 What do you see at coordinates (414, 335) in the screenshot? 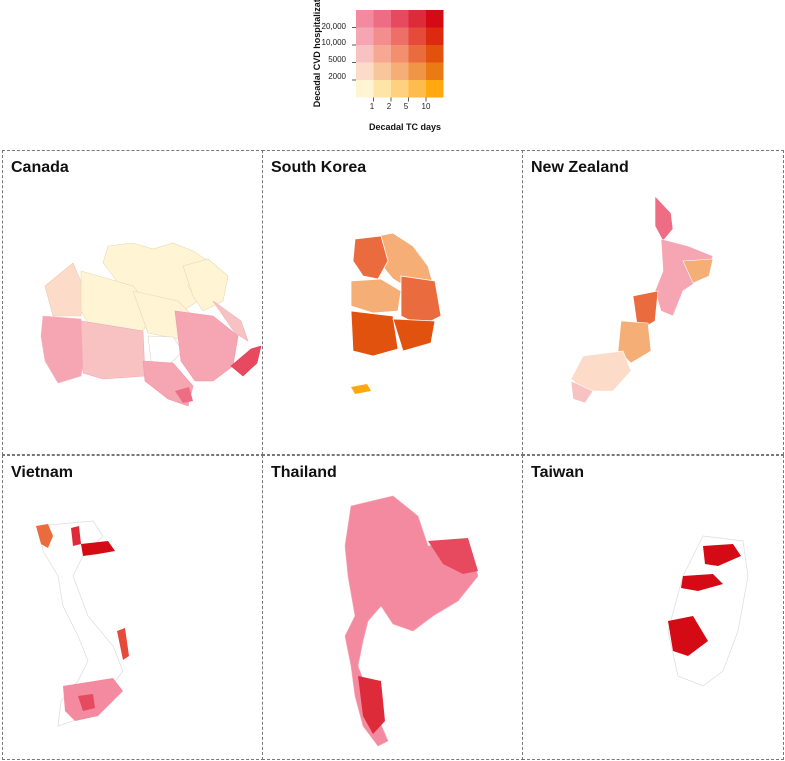
I see `region-gyeongnam` at bounding box center [414, 335].